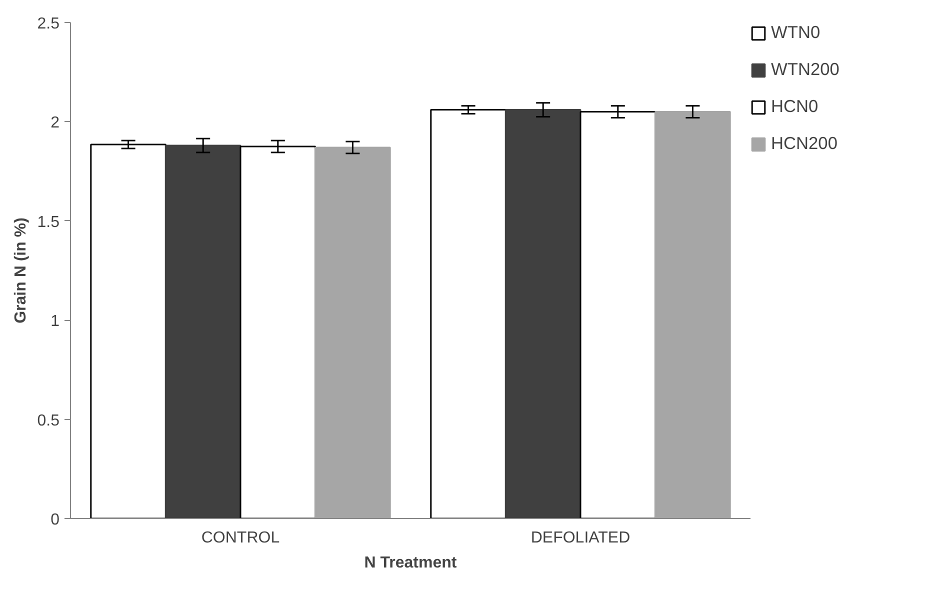 The image size is (938, 606). Describe the element at coordinates (805, 69) in the screenshot. I see `legend-label: WTN200` at that location.